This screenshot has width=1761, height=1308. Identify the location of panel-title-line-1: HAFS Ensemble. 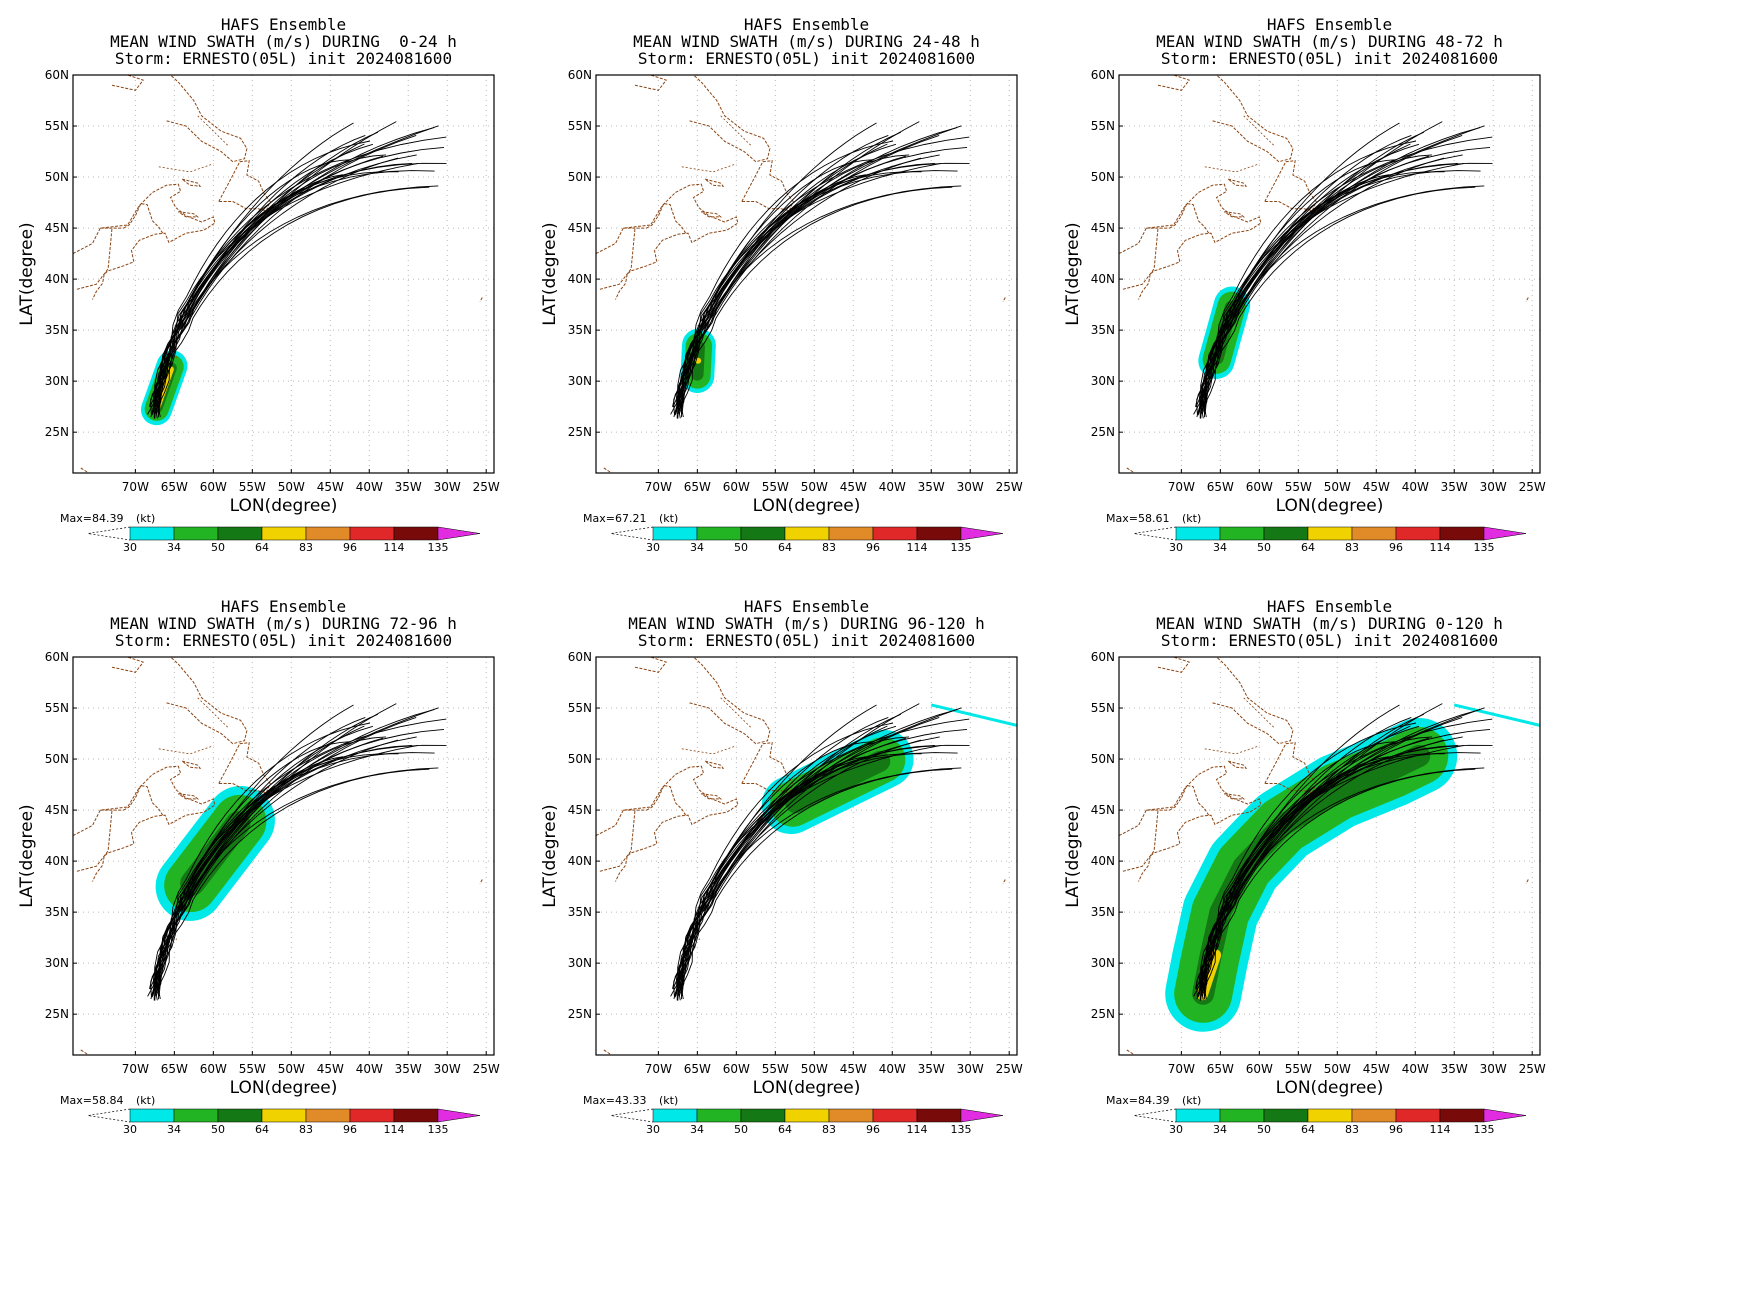
(806, 24).